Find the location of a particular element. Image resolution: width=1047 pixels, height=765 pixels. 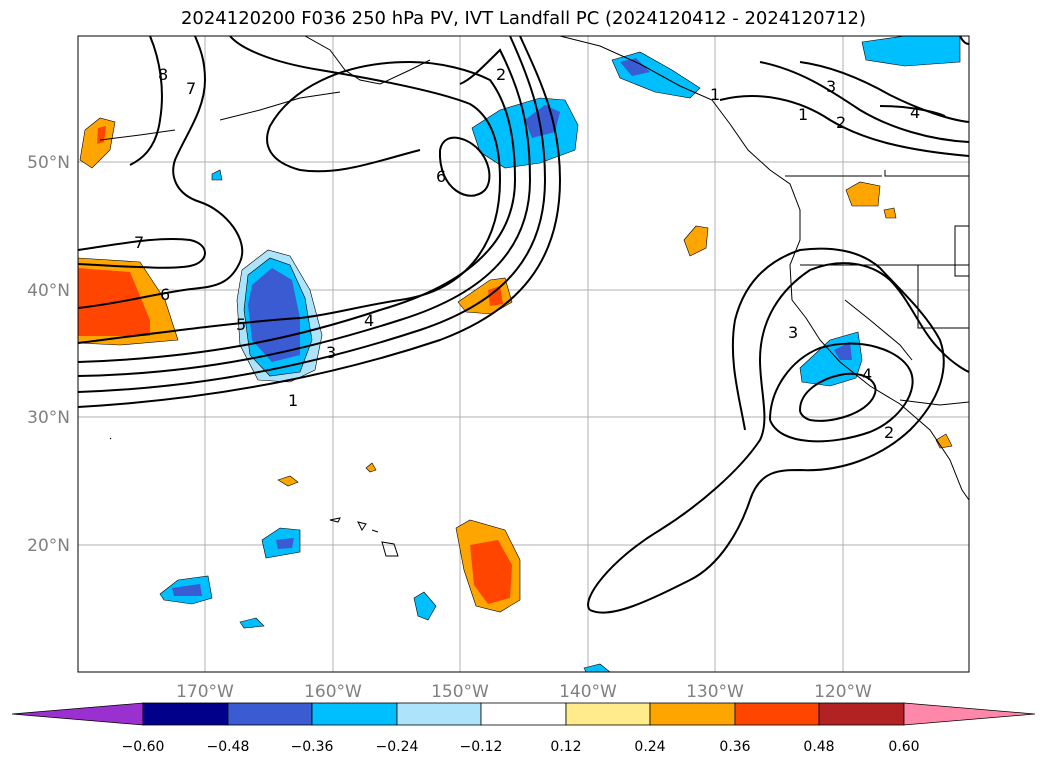

colorbar-extend-low is located at coordinates (77, 714).